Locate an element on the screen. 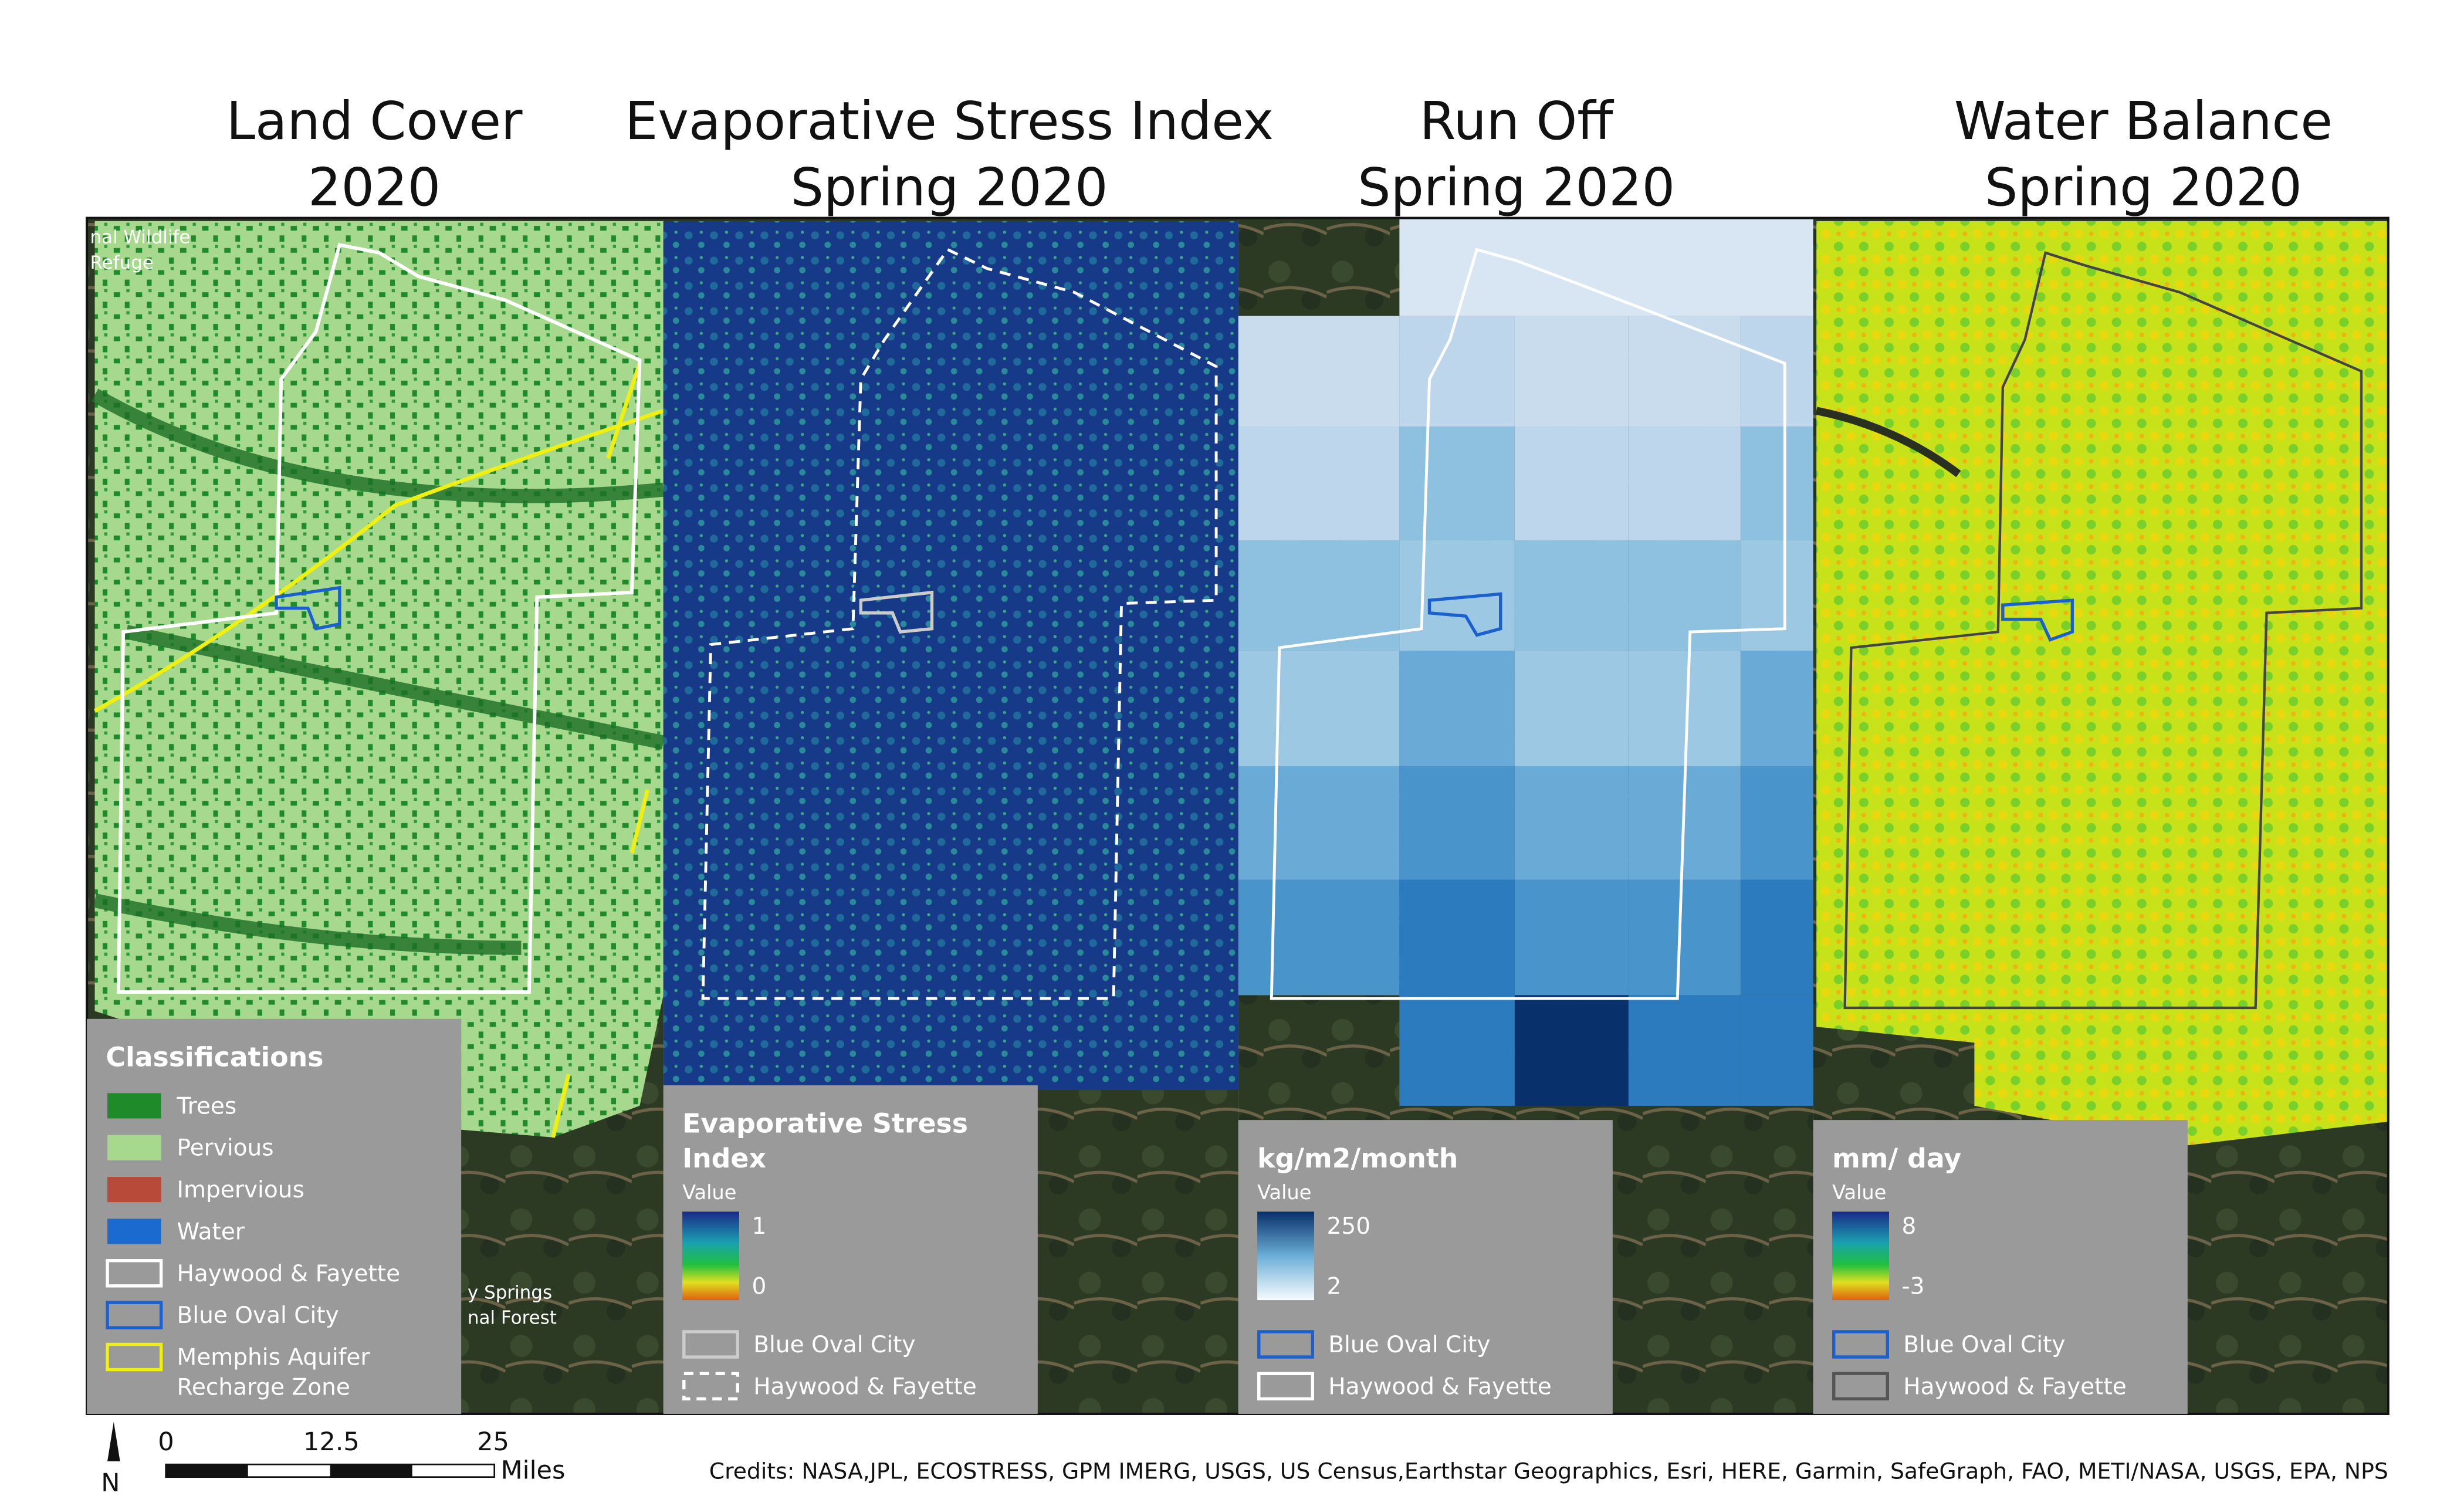 The image size is (2464, 1496). forest-bands is located at coordinates (378, 671).